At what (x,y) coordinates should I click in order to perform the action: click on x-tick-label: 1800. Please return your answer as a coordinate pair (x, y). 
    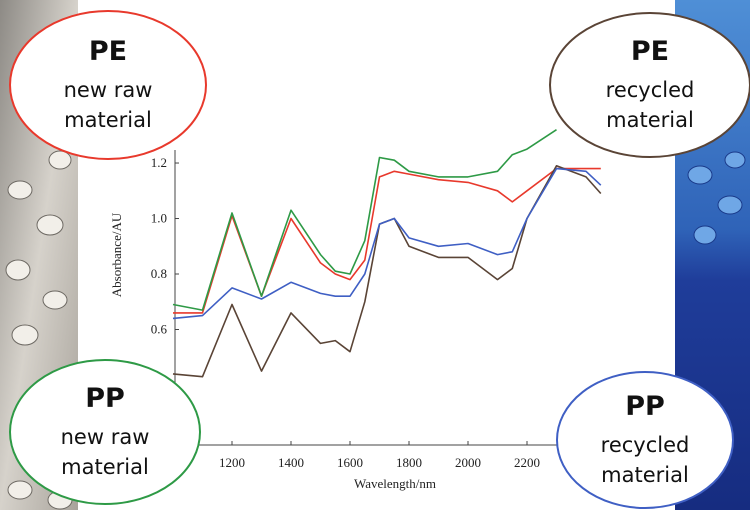
    Looking at the image, I should click on (409, 462).